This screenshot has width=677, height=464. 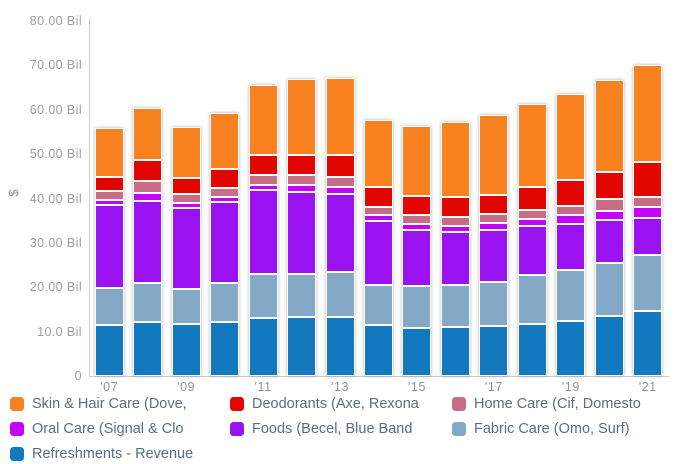 What do you see at coordinates (263, 347) in the screenshot?
I see `segment-refreshments-revenue-2011` at bounding box center [263, 347].